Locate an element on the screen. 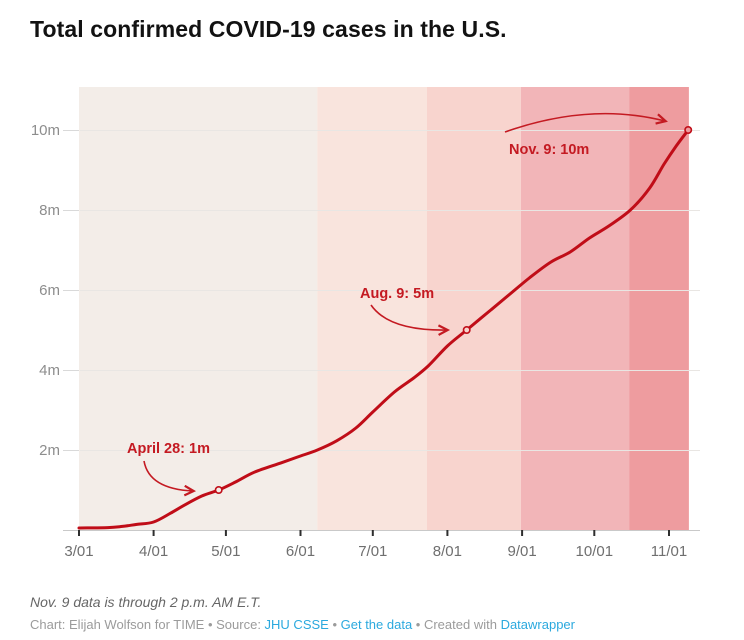 Image resolution: width=744 pixels, height=640 pixels. x-tick-label: 4/01 is located at coordinates (153, 551).